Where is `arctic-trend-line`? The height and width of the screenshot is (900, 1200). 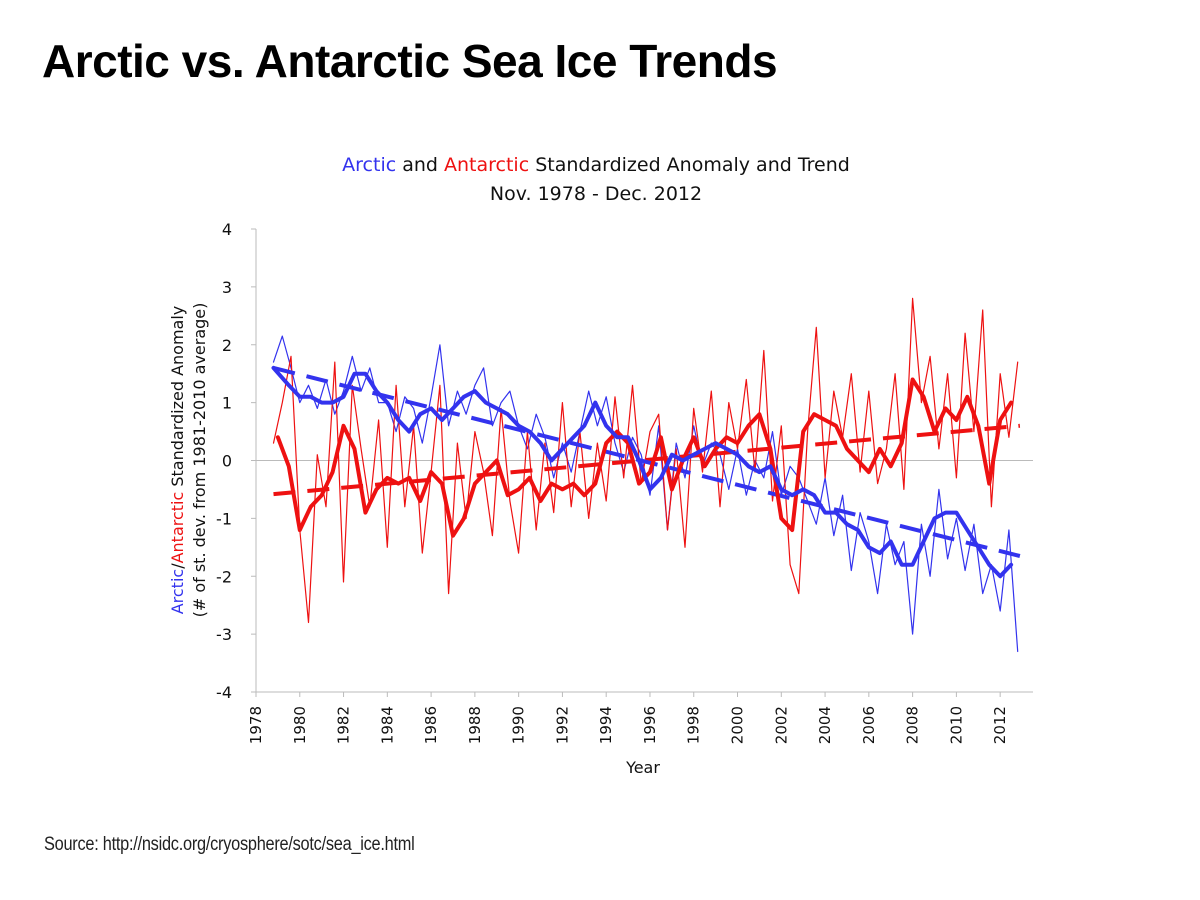 arctic-trend-line is located at coordinates (647, 461).